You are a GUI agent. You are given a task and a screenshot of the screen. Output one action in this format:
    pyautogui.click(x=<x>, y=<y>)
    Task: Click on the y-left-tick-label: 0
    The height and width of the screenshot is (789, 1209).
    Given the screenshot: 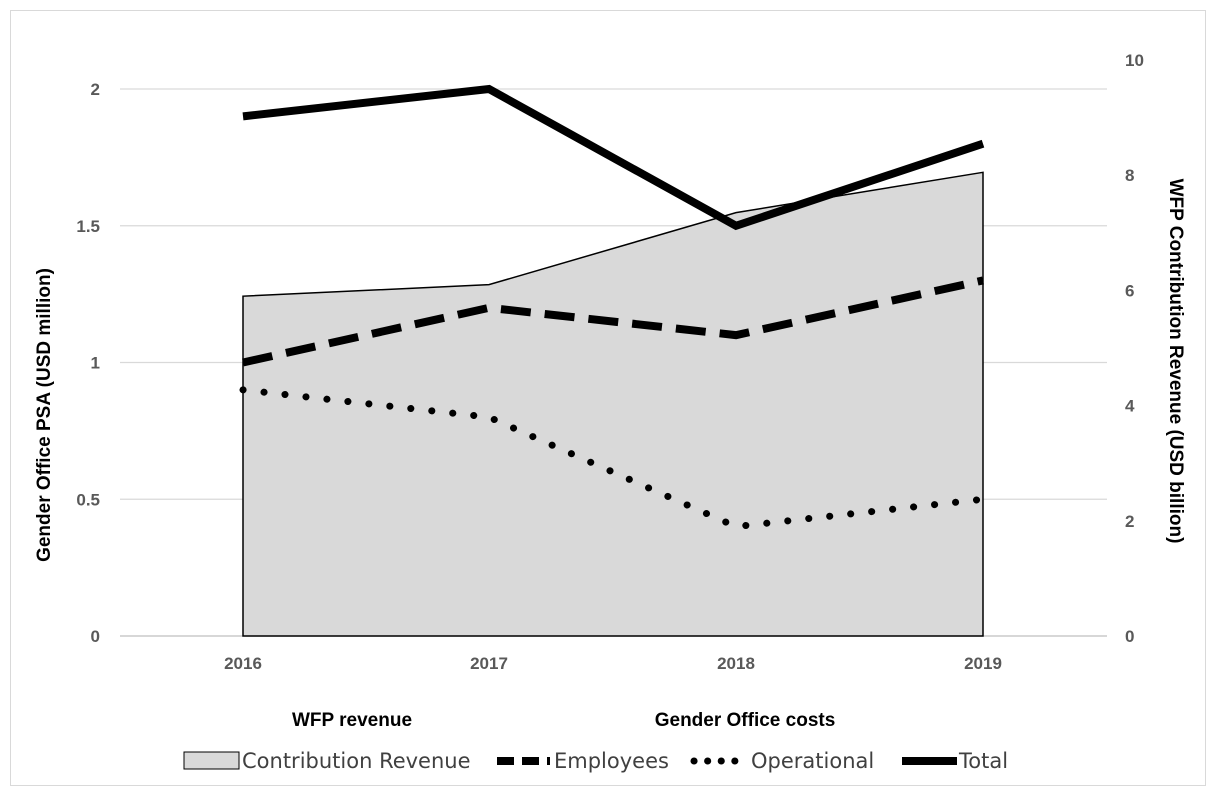 What is the action you would take?
    pyautogui.click(x=95, y=636)
    